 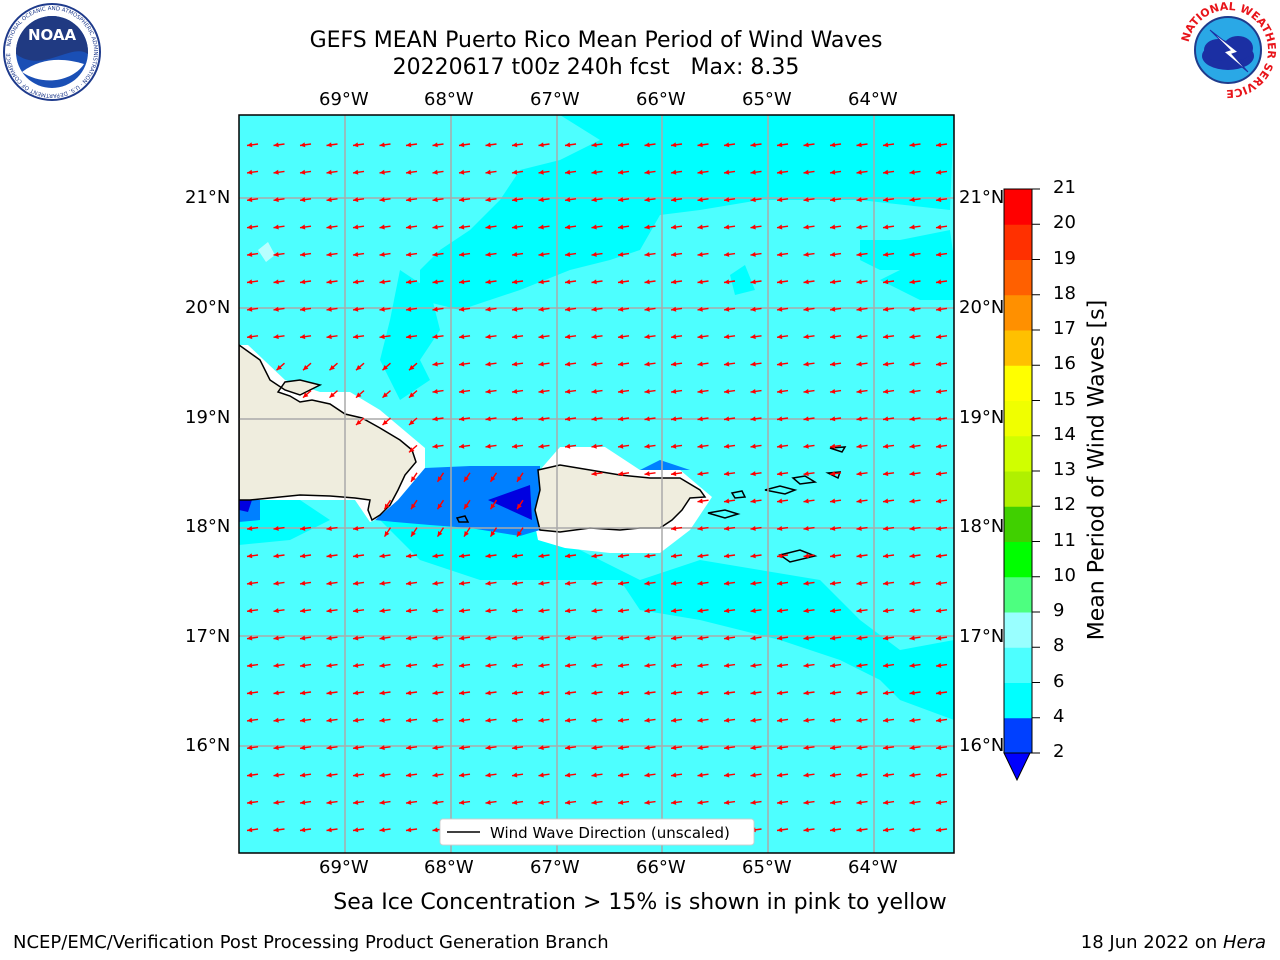 I want to click on lon-label-top: 68°W, so click(x=449, y=99).